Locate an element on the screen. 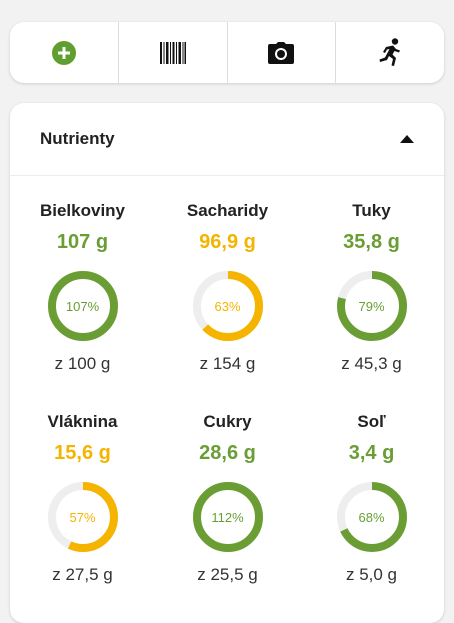  nutrient-percent: 57% is located at coordinates (82, 517).